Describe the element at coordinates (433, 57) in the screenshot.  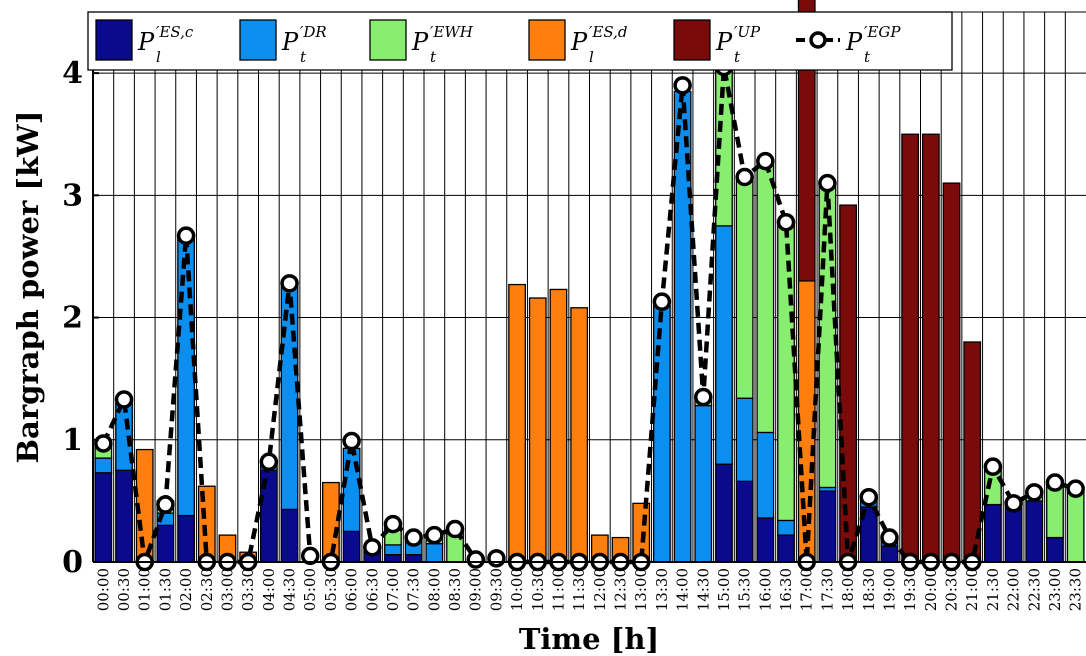
I see `legend-label-sub-ewh: t` at that location.